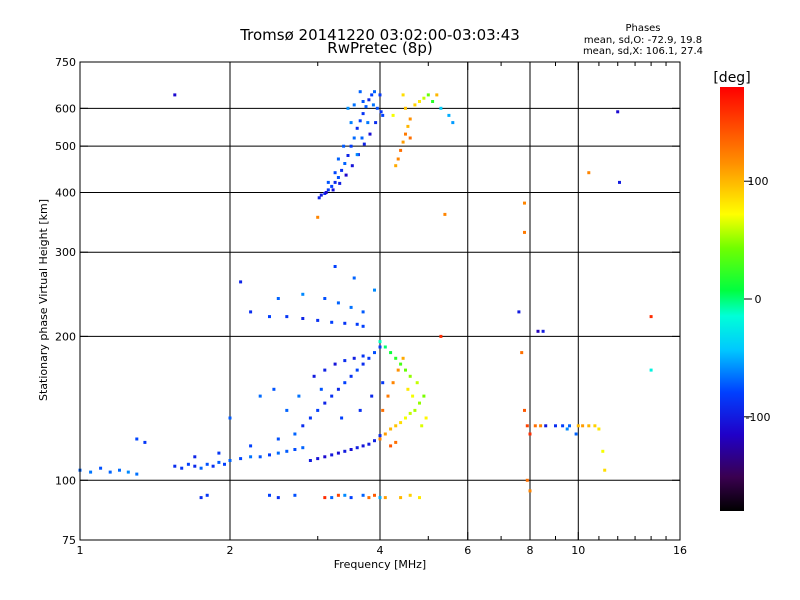 This screenshot has width=800, height=600. I want to click on y-tick-label: 400, so click(65, 192).